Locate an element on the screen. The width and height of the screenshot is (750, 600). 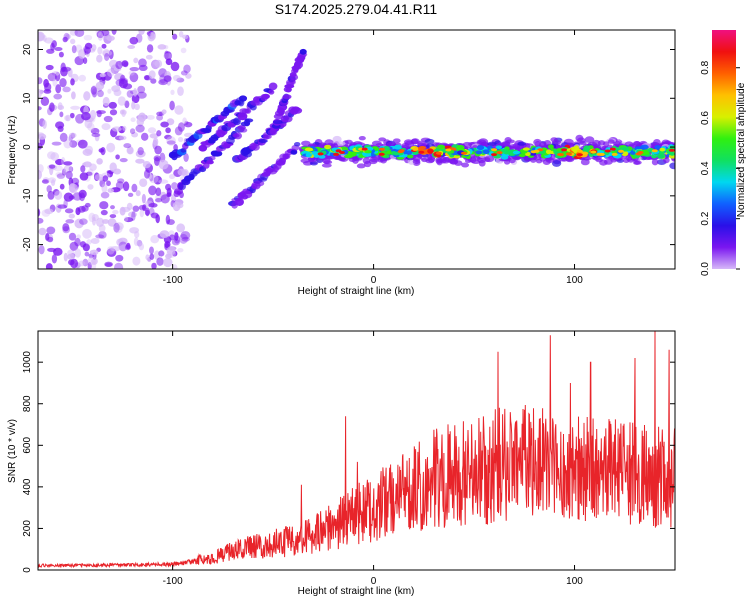
colorbar-tick-label: 0.2 is located at coordinates (705, 218).